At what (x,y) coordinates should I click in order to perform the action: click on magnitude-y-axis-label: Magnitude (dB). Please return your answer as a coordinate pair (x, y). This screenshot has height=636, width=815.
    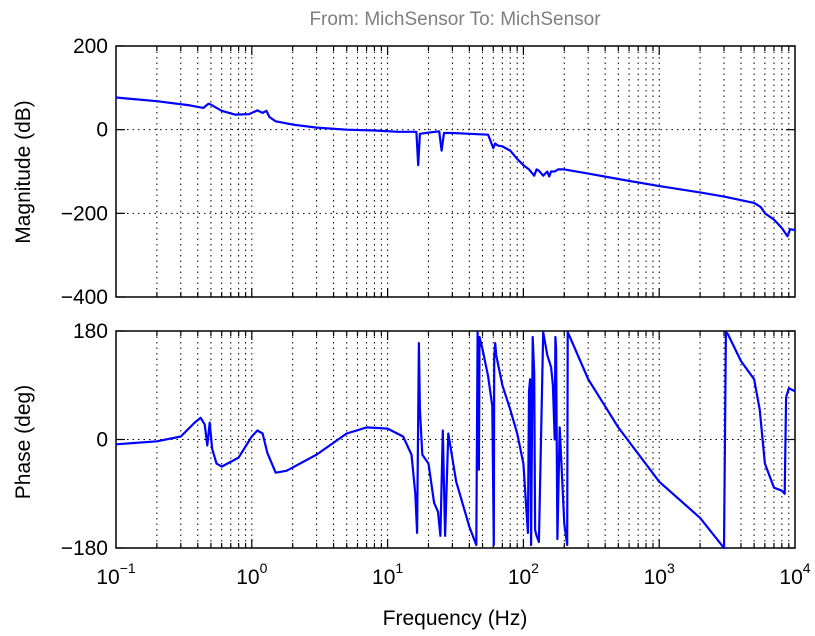
    Looking at the image, I should click on (23, 172).